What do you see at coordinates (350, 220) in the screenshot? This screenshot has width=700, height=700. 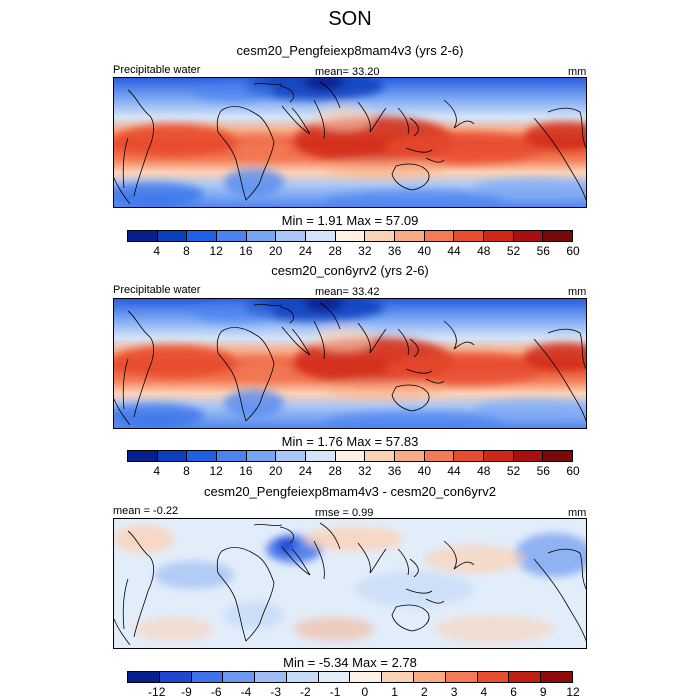 I see `panel-1-minmax: Min = 1.91 Max = 57.09` at bounding box center [350, 220].